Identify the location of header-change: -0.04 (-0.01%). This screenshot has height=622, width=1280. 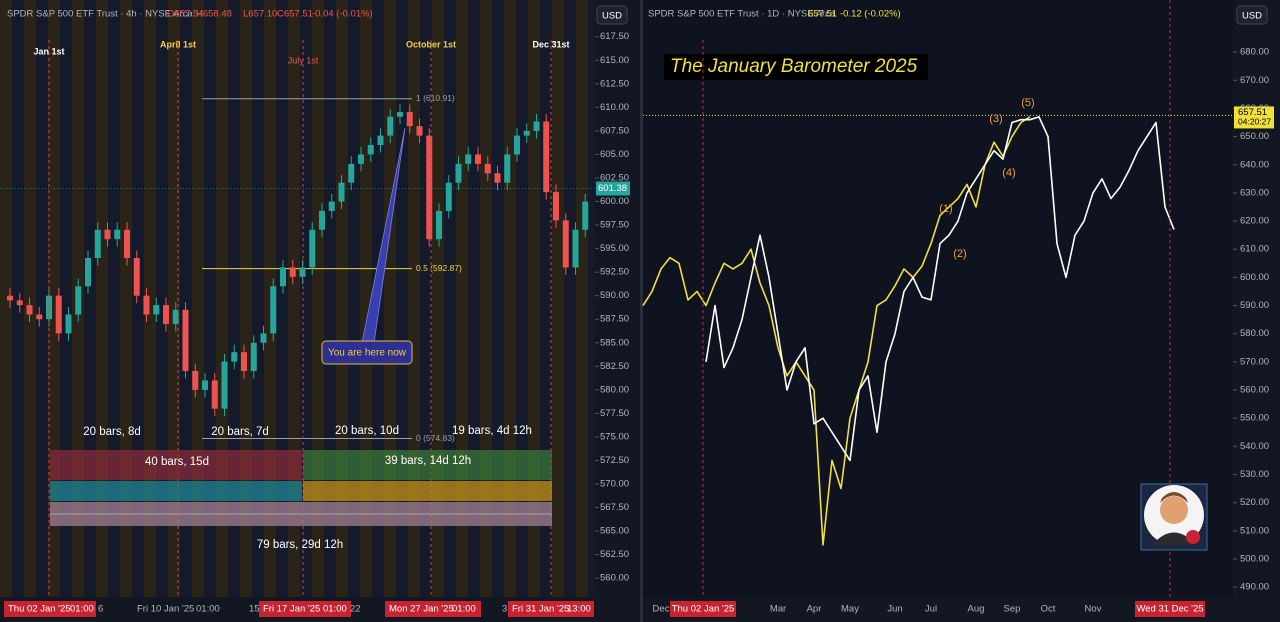
(342, 14).